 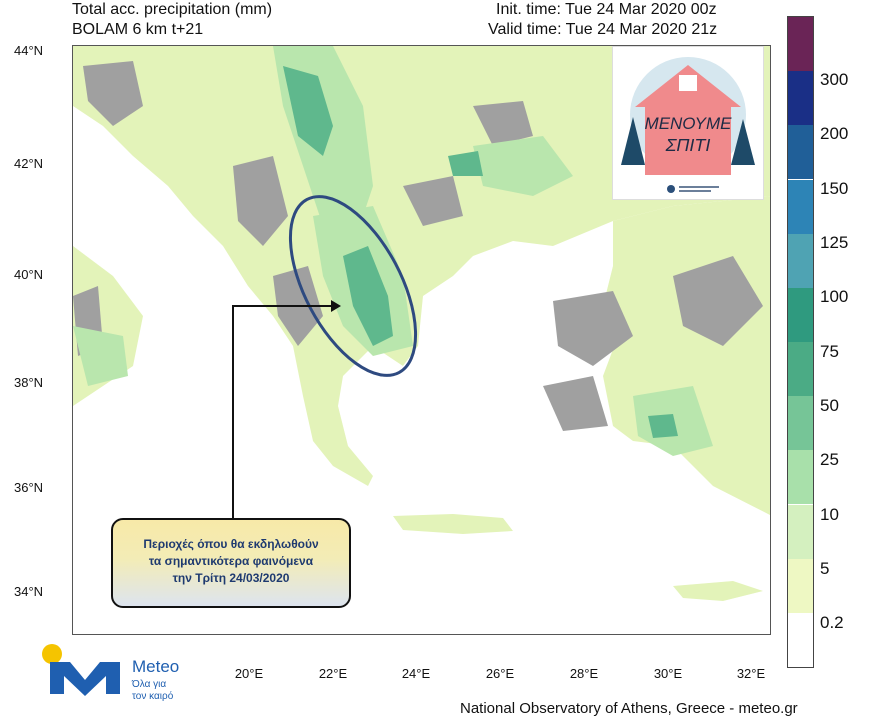 What do you see at coordinates (829, 459) in the screenshot?
I see `colorbar-label: 25` at bounding box center [829, 459].